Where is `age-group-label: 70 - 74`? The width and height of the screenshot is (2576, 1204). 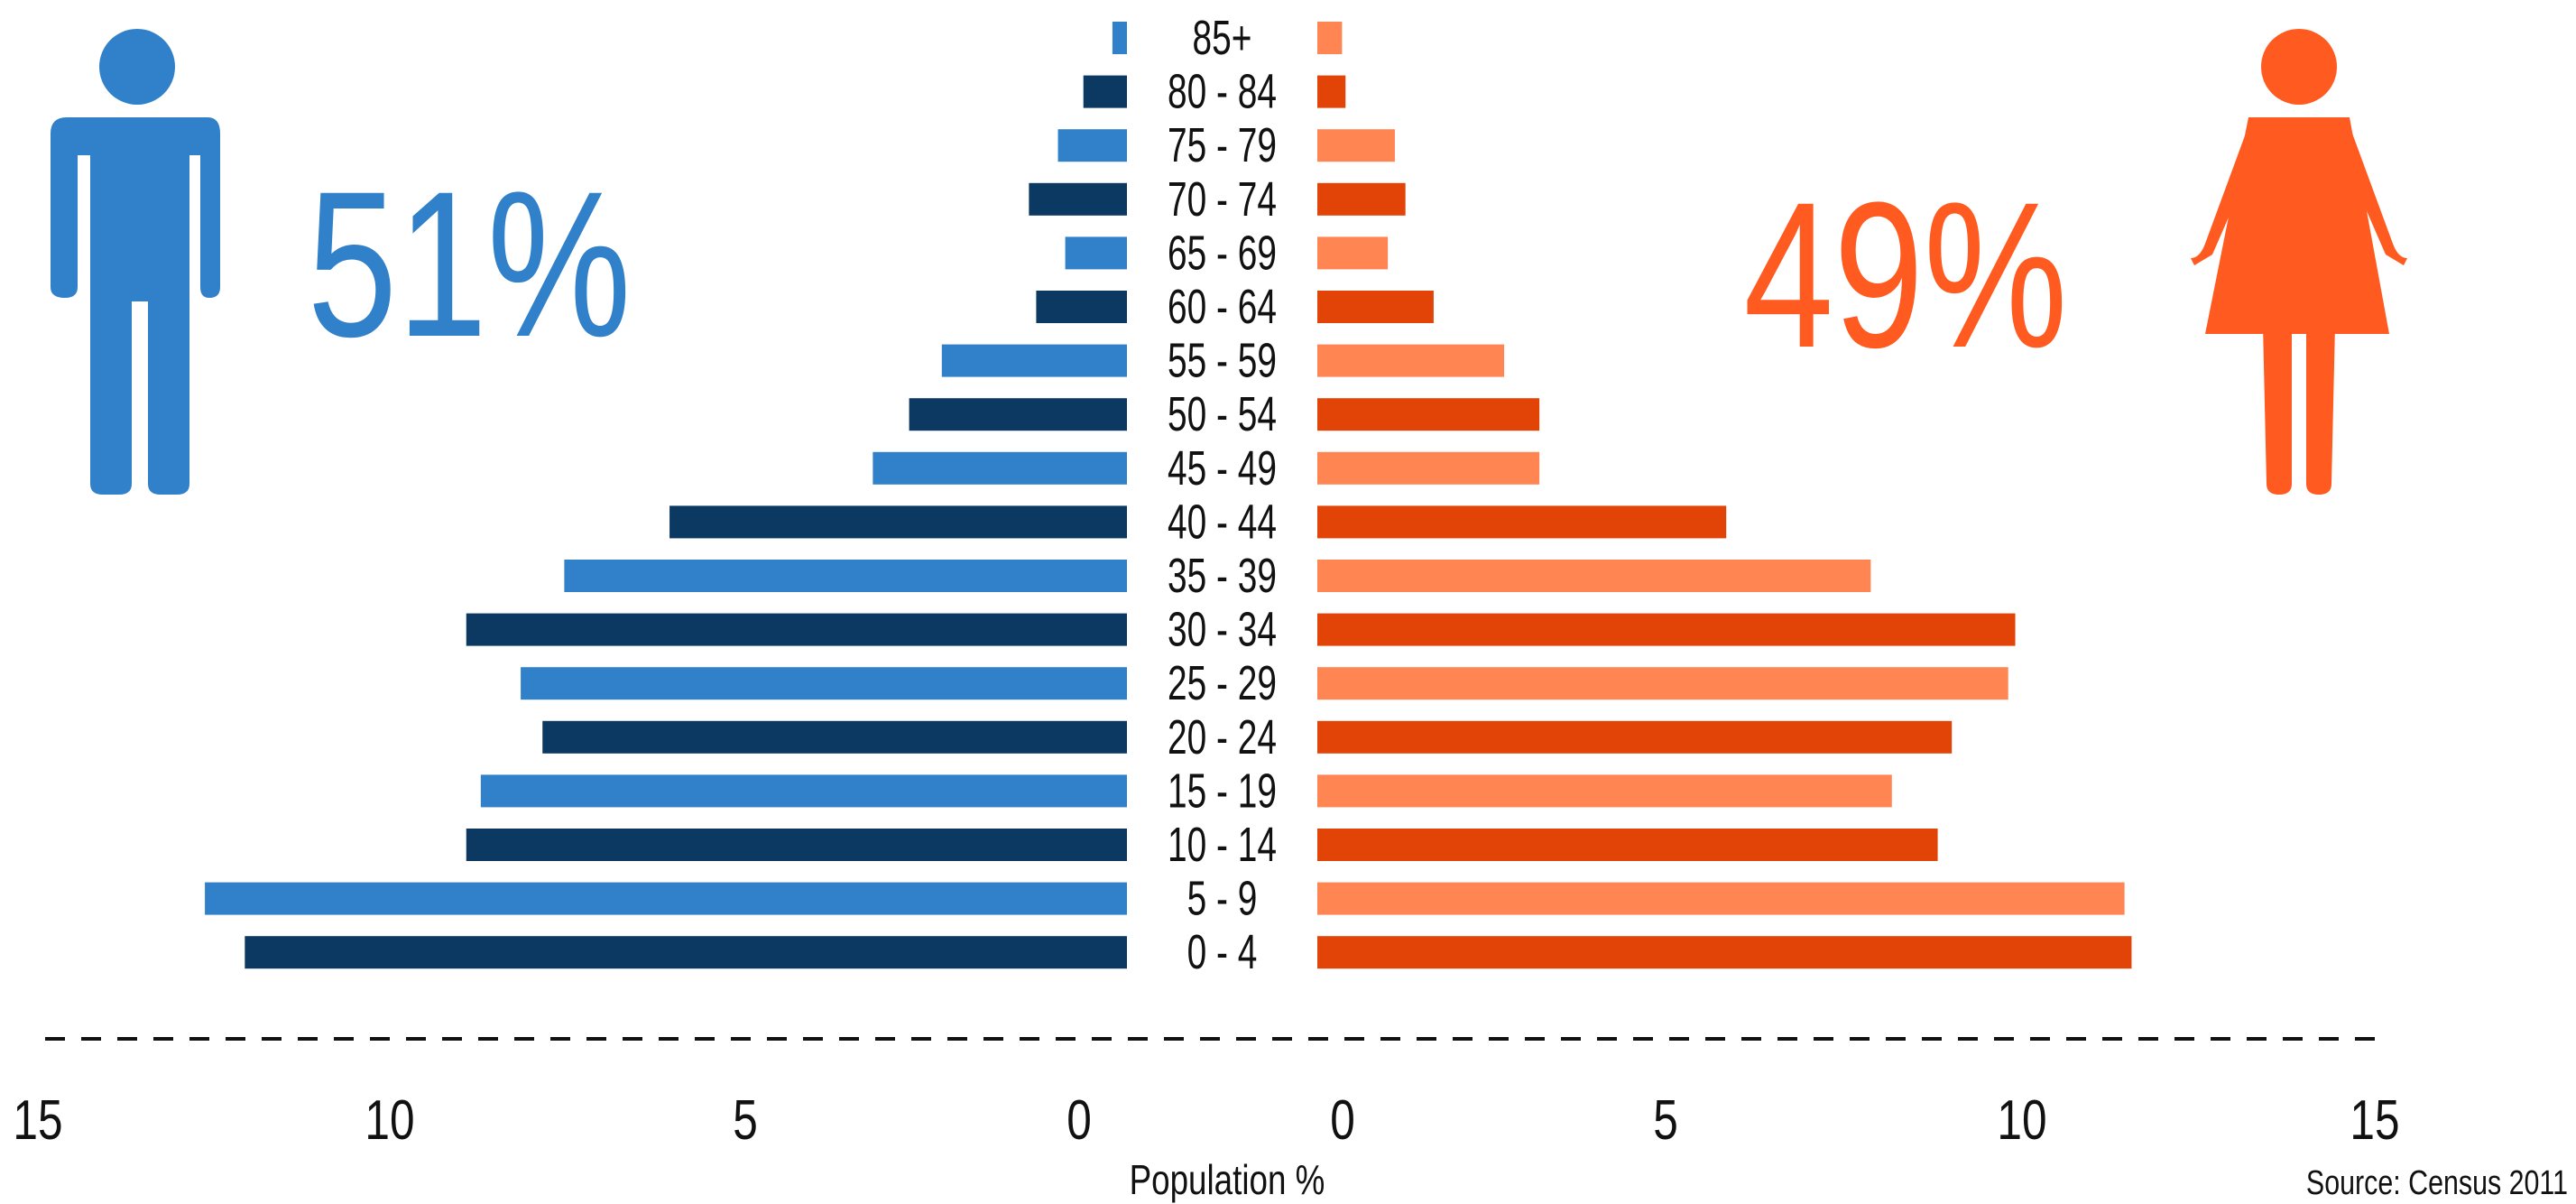 age-group-label: 70 - 74 is located at coordinates (1222, 198).